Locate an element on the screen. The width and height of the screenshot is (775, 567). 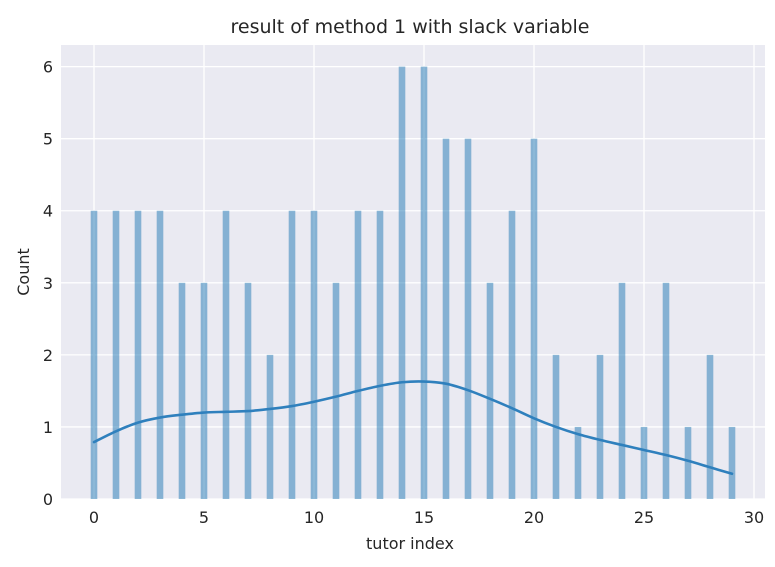
x-tick-label: 10 is located at coordinates (314, 517).